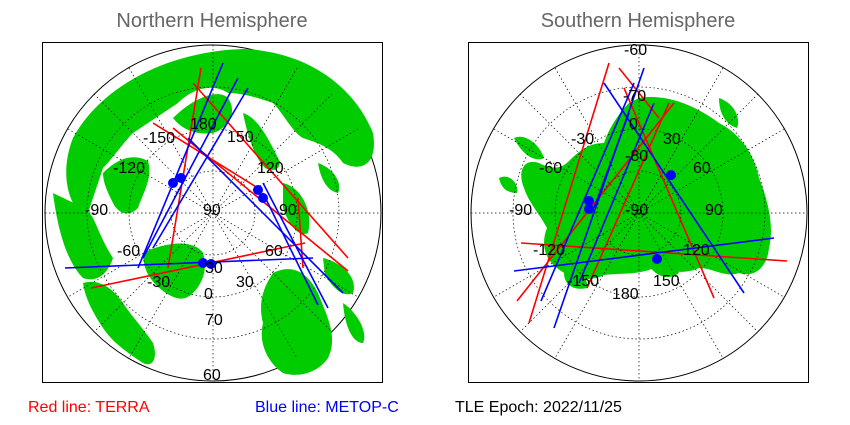 The image size is (850, 425). Describe the element at coordinates (89, 407) in the screenshot. I see `legend-terra: Red line: TERRA` at that location.